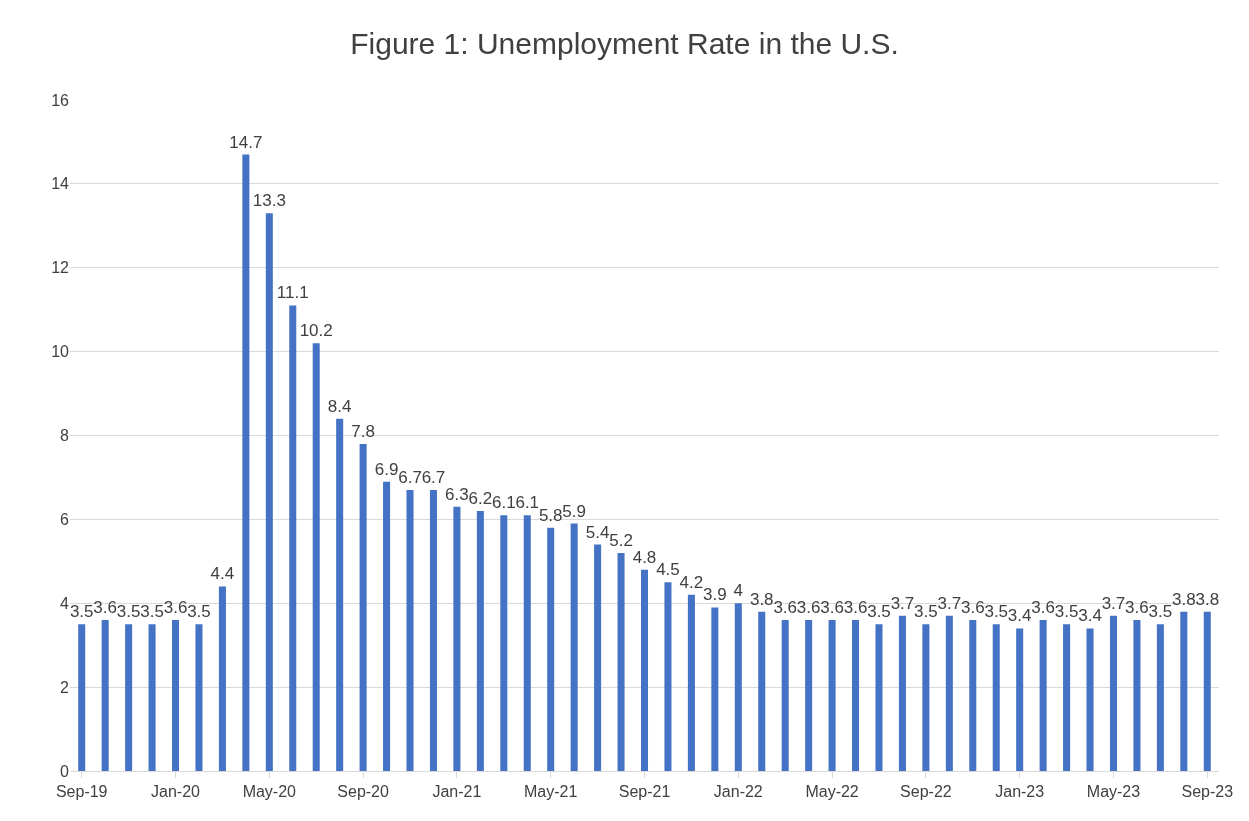 The width and height of the screenshot is (1249, 821). I want to click on y-tick-label: 12, so click(60, 268).